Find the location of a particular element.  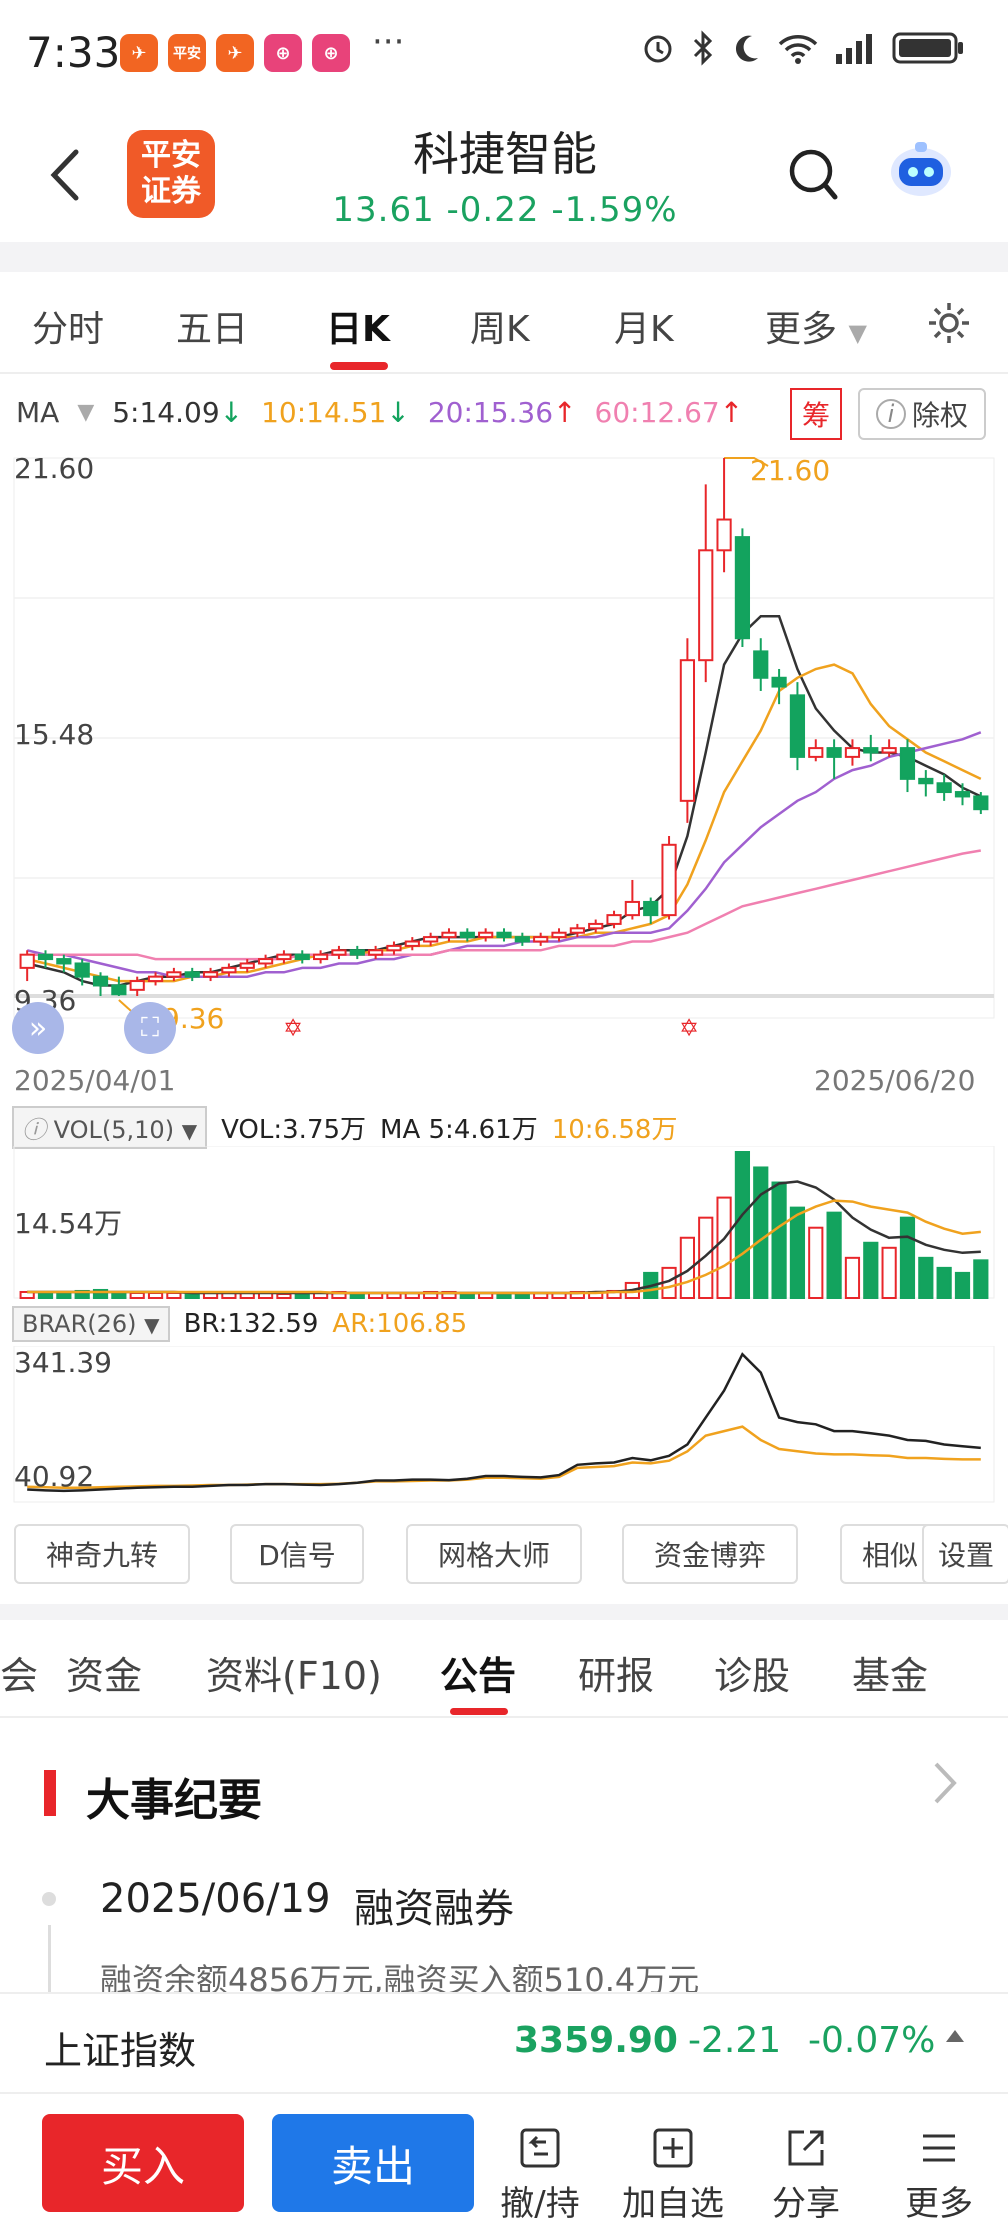

subtab-fund: 基金 is located at coordinates (890, 1676).